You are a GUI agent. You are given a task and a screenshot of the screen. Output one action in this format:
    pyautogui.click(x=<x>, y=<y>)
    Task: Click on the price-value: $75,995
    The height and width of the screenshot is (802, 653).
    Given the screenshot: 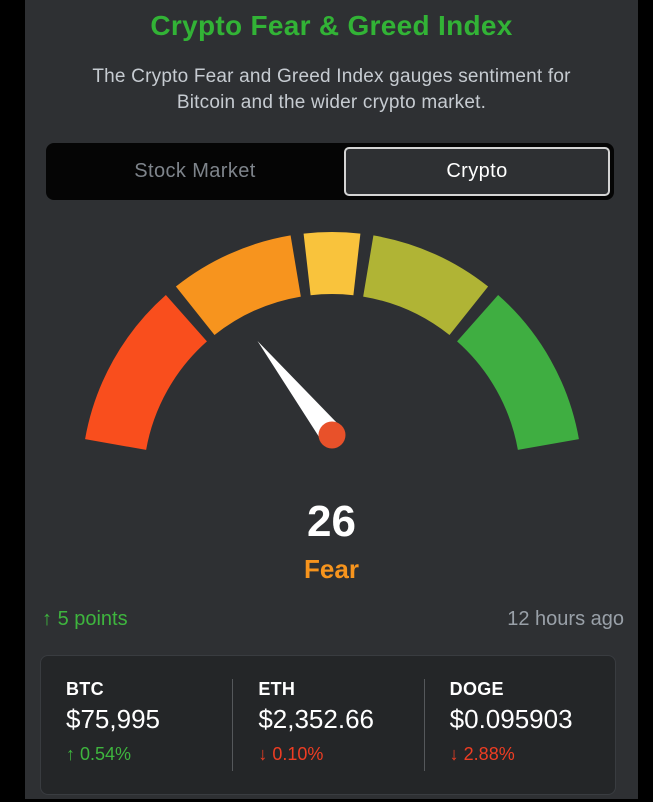 What is the action you would take?
    pyautogui.click(x=113, y=719)
    